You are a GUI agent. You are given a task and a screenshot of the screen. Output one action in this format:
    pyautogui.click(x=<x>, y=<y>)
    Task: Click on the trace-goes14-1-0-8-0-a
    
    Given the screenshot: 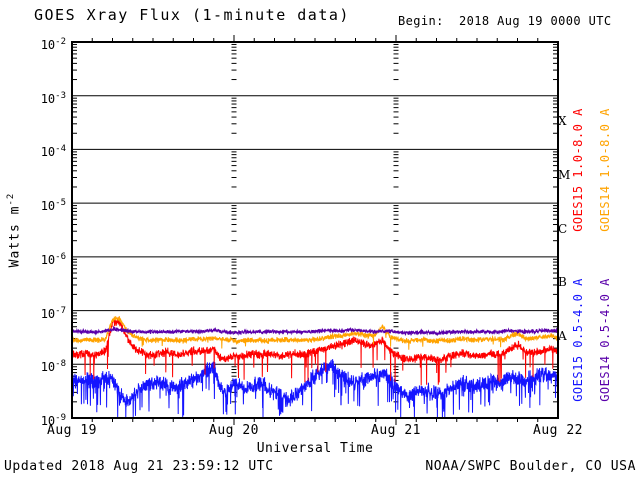 What is the action you would take?
    pyautogui.click(x=315, y=333)
    